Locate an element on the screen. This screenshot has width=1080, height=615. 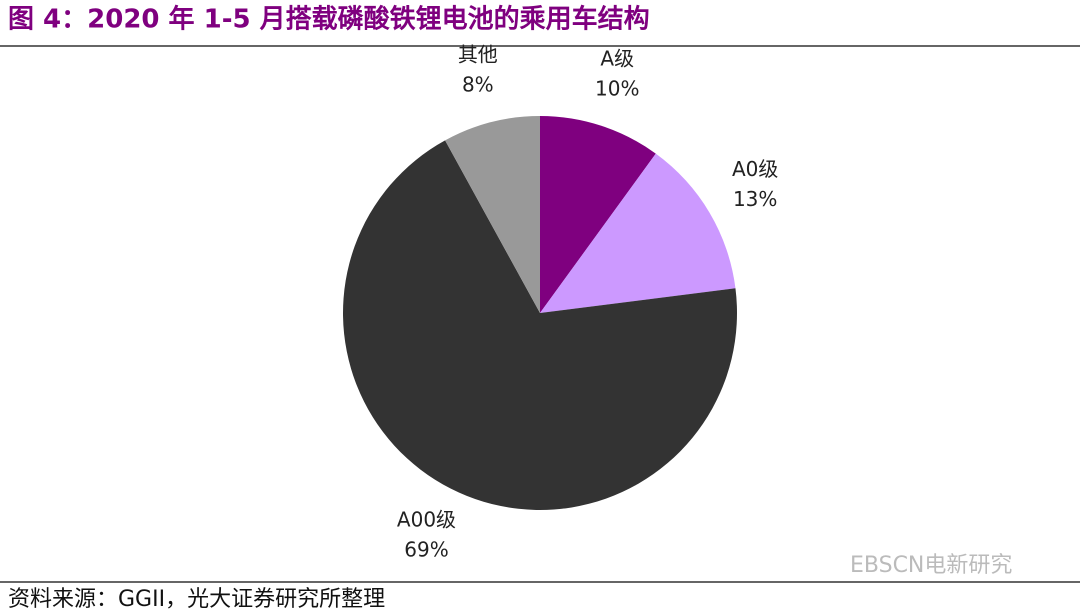
slice-label: 其他 is located at coordinates (478, 54).